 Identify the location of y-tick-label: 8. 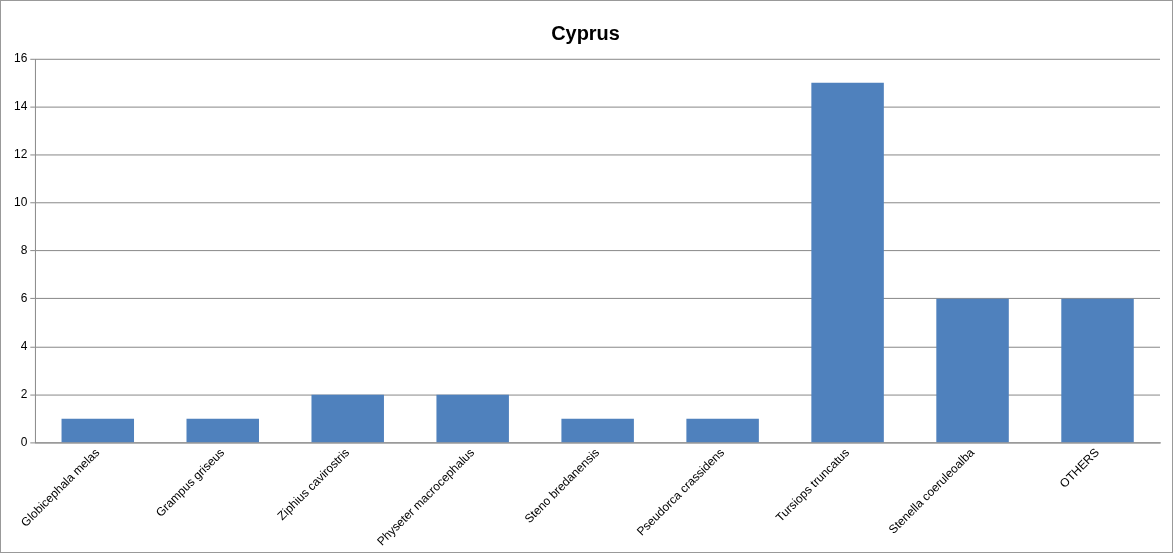
(24, 250).